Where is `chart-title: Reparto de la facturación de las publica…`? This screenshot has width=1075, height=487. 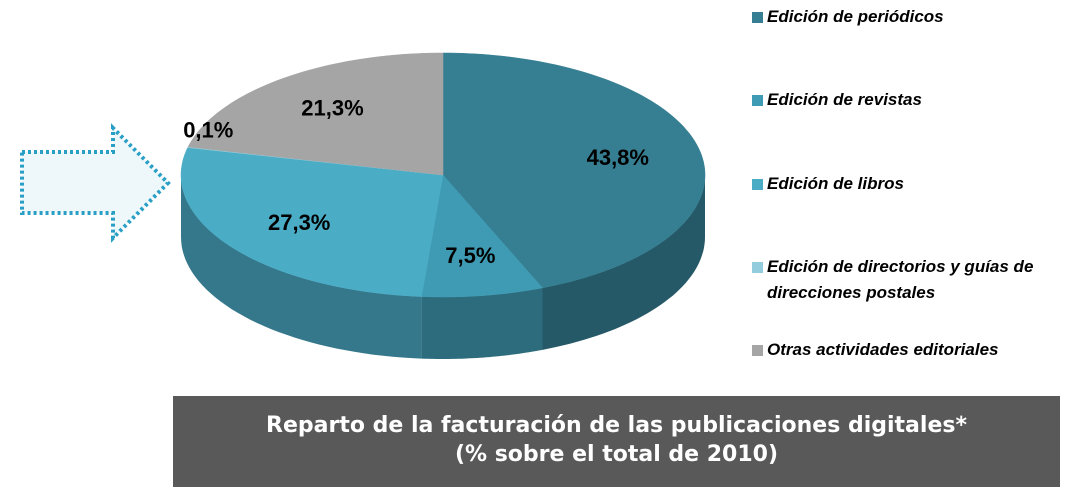 chart-title: Reparto de la facturación de las publica… is located at coordinates (616, 425).